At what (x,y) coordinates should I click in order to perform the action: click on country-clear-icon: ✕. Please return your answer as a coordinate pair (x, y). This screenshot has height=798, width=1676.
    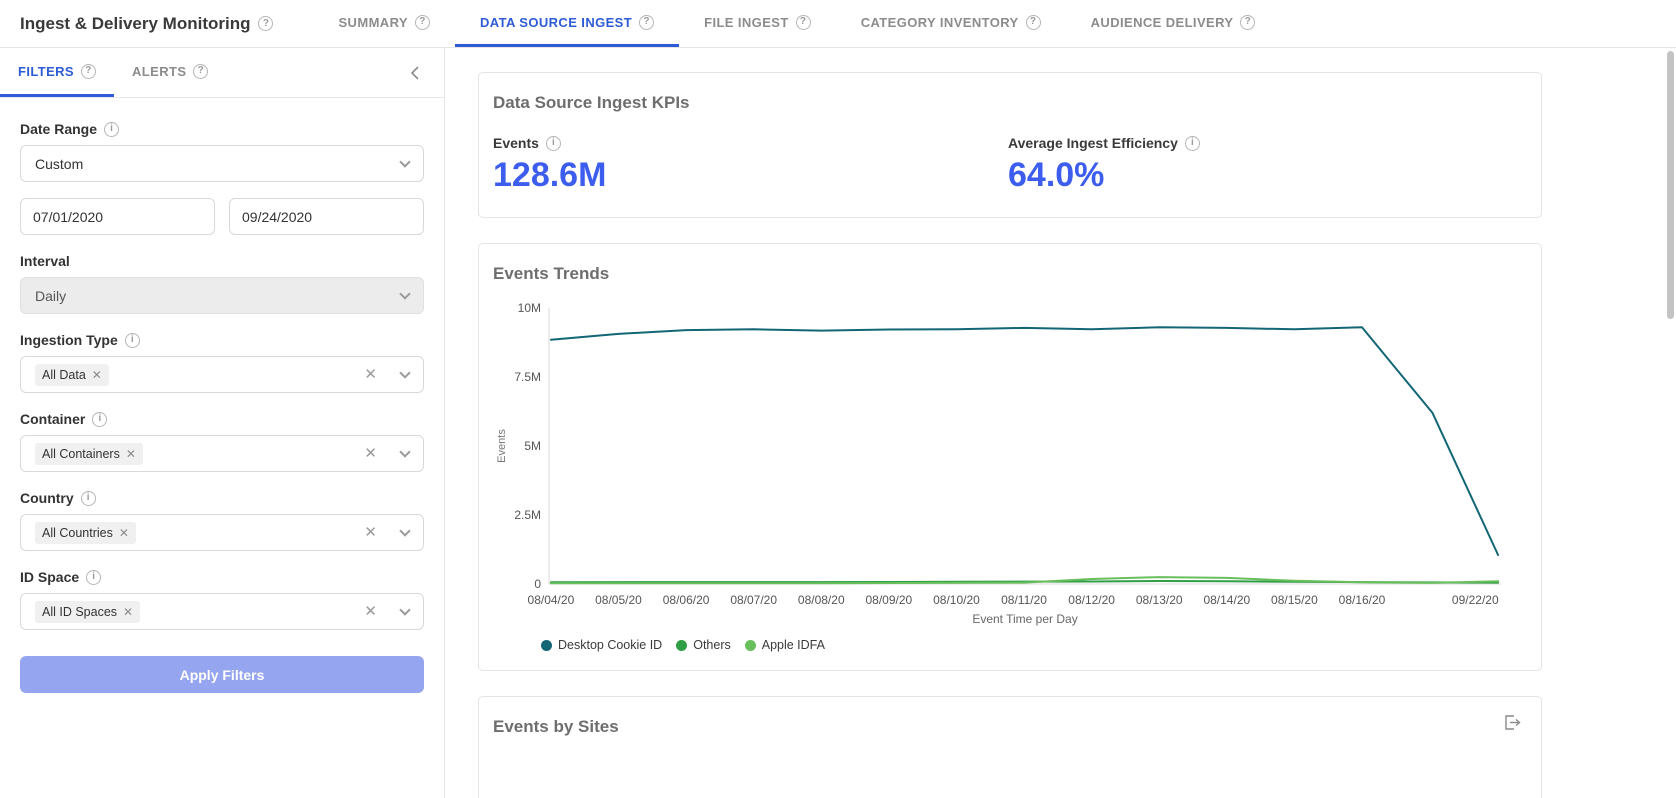
    Looking at the image, I should click on (370, 532).